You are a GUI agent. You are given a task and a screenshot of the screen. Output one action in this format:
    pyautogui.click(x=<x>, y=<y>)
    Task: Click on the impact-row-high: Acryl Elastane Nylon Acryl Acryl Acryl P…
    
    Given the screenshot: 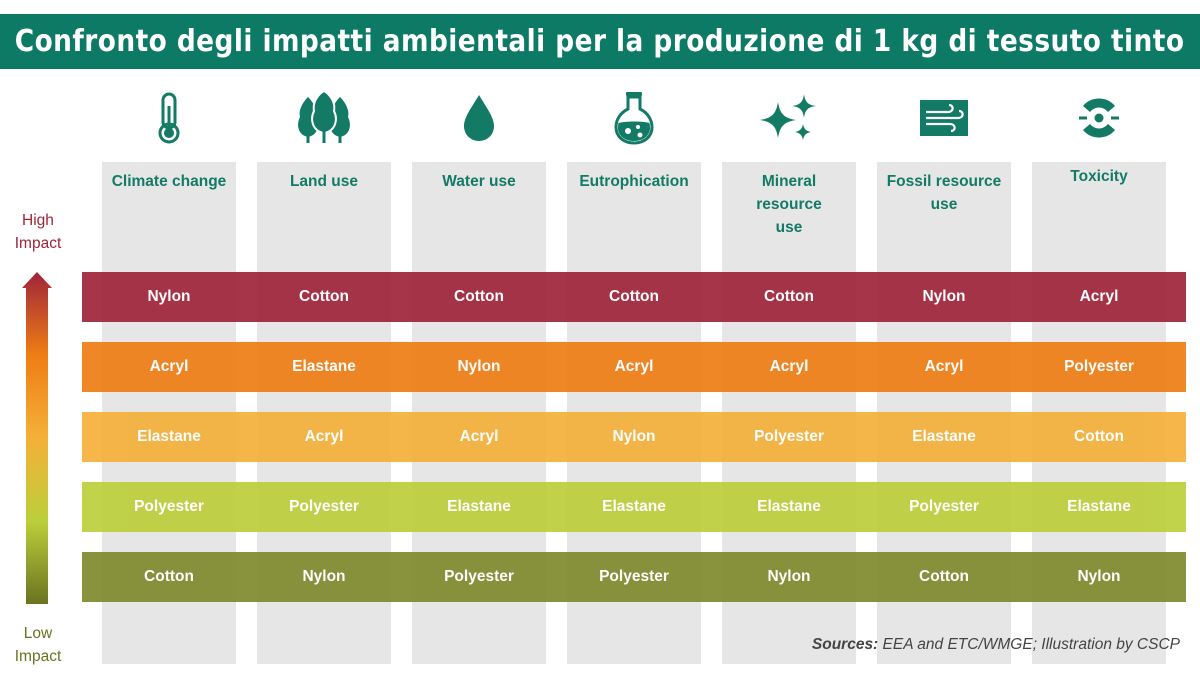 What is the action you would take?
    pyautogui.click(x=634, y=367)
    